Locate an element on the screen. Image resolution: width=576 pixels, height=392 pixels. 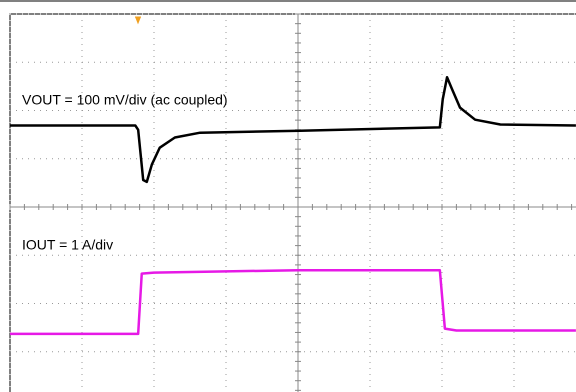
trigger-marker is located at coordinates (138, 20).